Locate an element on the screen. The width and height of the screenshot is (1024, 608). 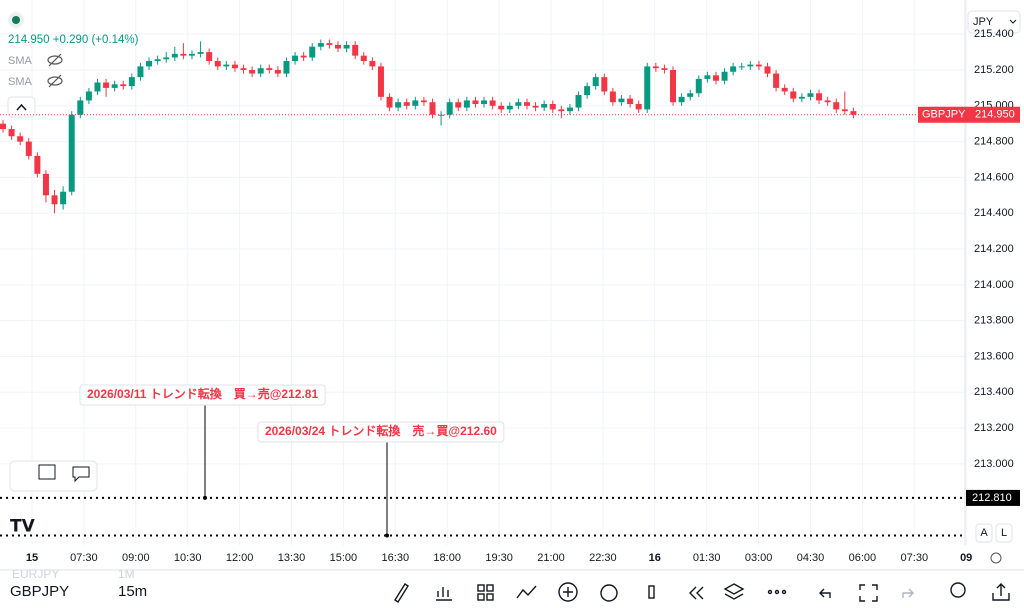
ghost-symbol: EURJPY is located at coordinates (35, 574).